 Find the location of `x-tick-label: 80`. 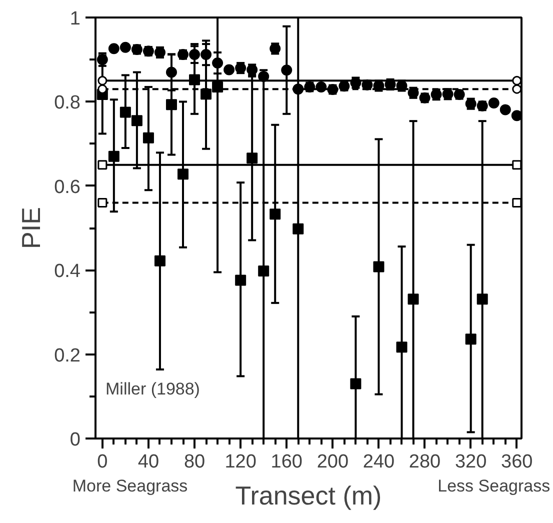

x-tick-label: 80 is located at coordinates (195, 462).